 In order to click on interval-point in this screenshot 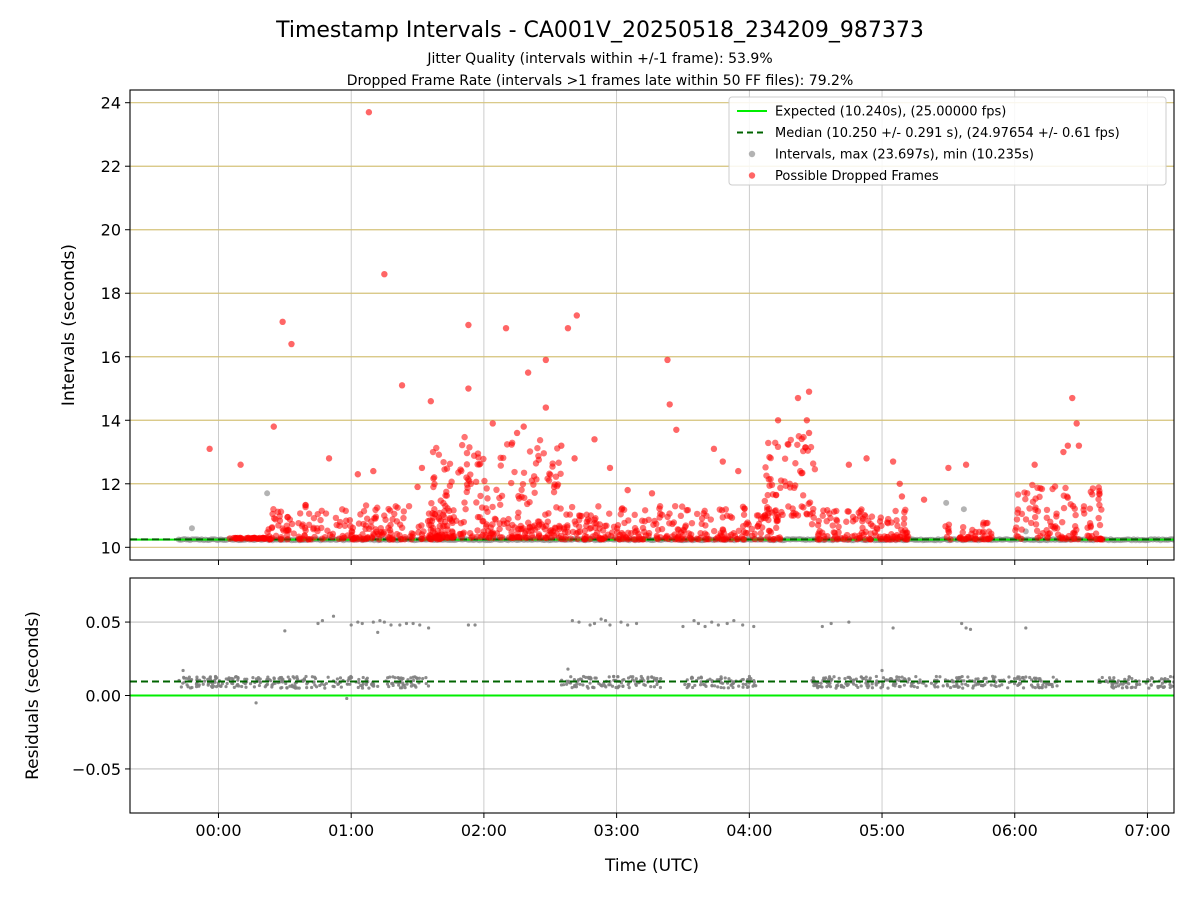, I will do `click(267, 493)`.